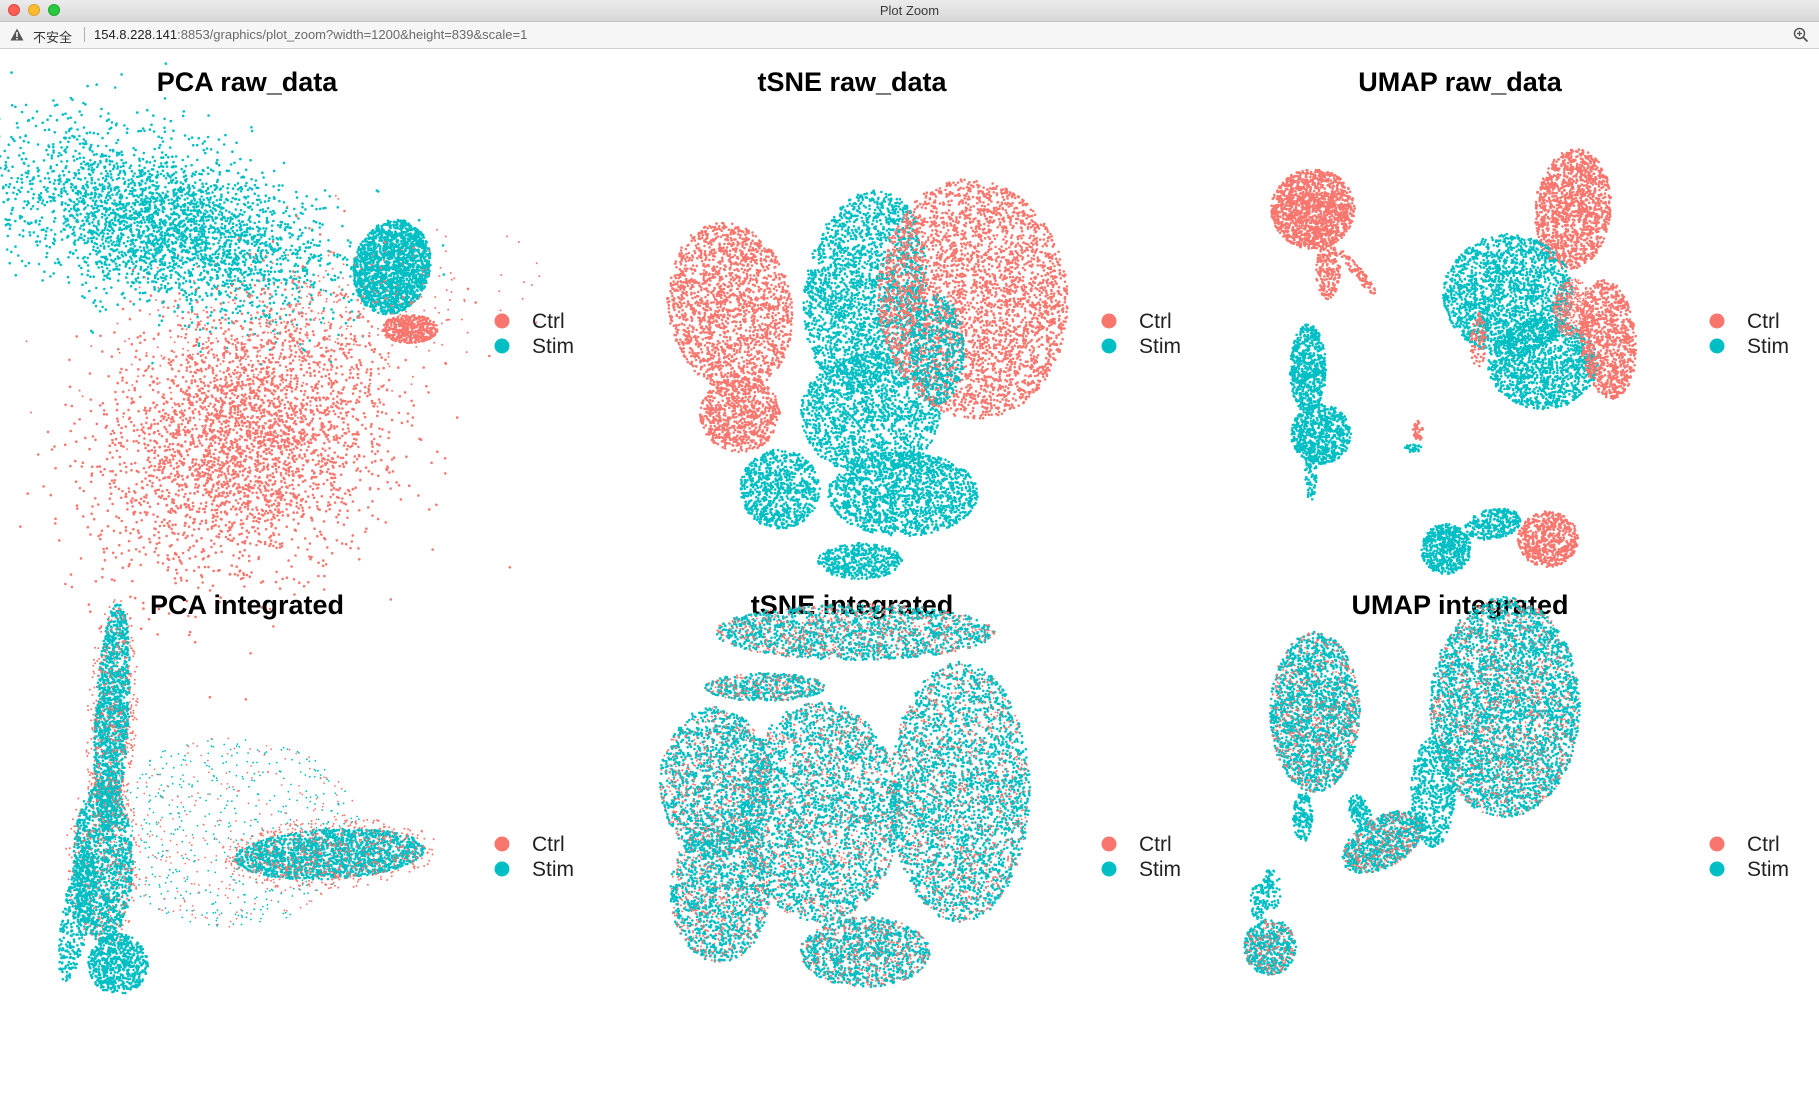  I want to click on security-label: 不安全, so click(53, 37).